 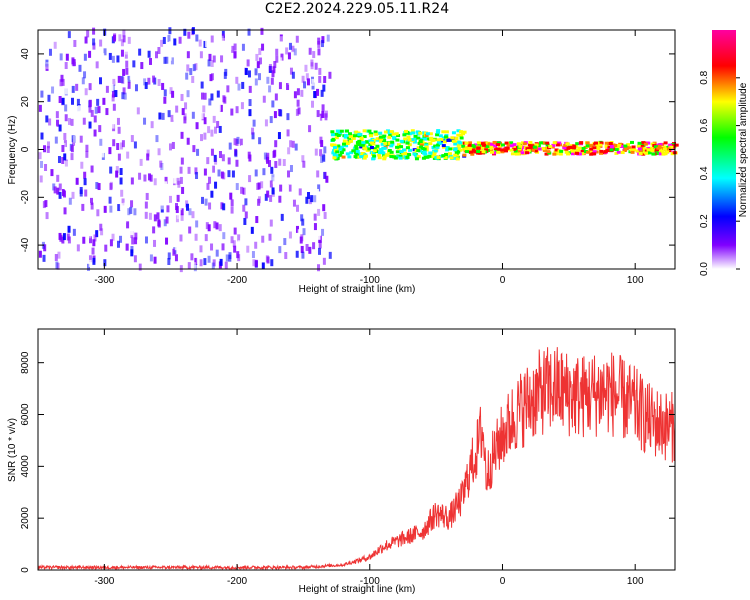 What do you see at coordinates (25, 54) in the screenshot?
I see `y-tick-label: 40` at bounding box center [25, 54].